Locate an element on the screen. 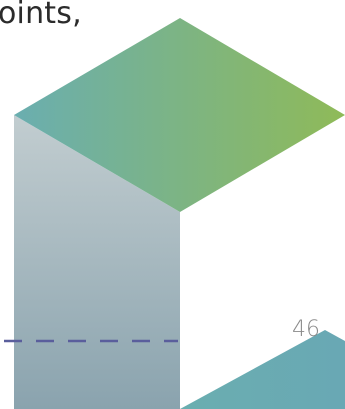  page-number: 46 is located at coordinates (306, 329).